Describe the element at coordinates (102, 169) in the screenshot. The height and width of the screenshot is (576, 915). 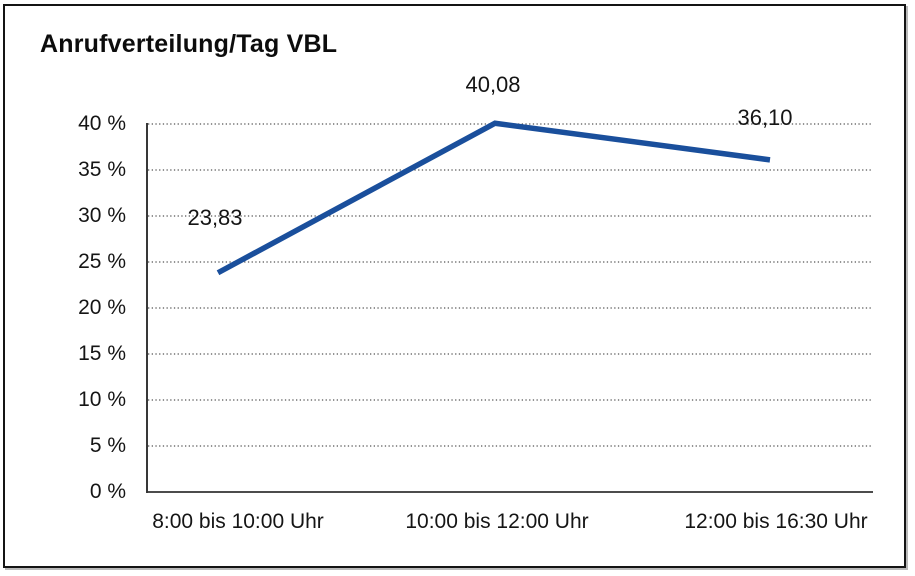
I see `y-tick-label: 35 %` at that location.